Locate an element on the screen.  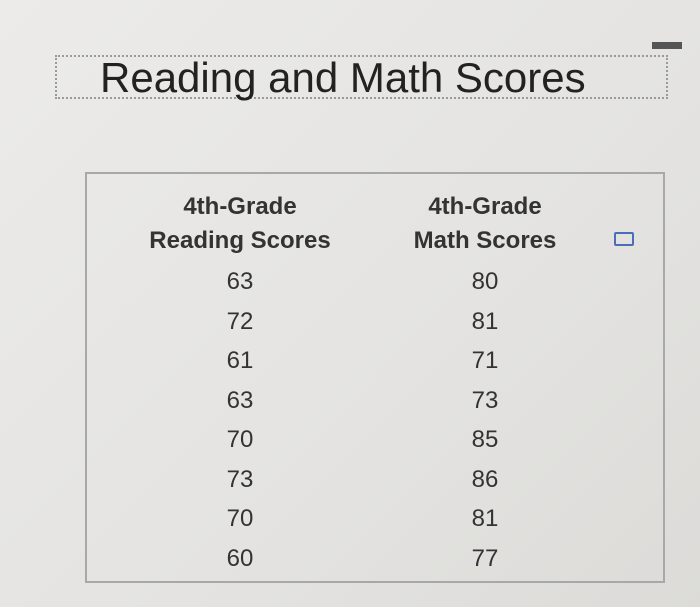
table-cell: 80 is located at coordinates (485, 281).